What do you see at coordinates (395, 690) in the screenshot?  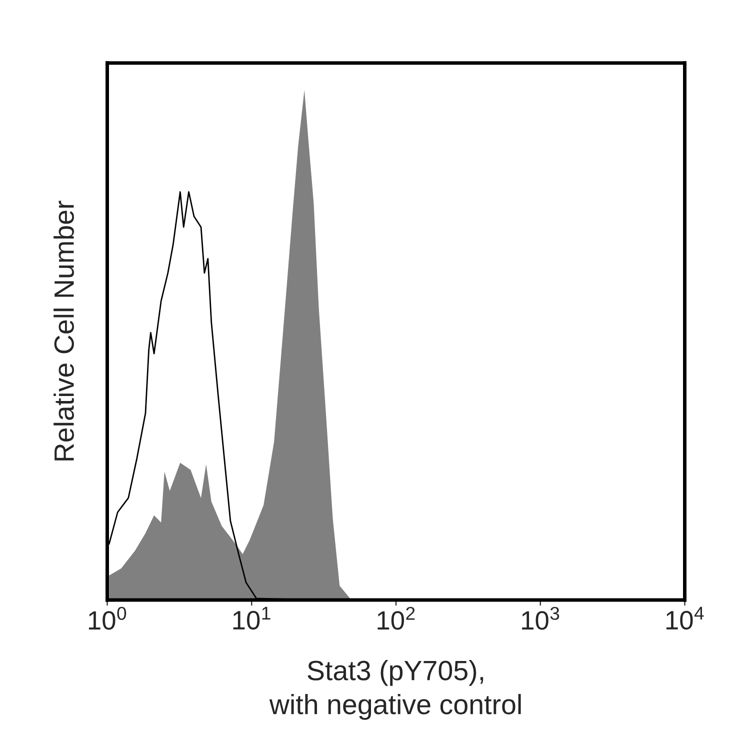 I see `x-axis-title: Stat3 (pY705), with negative control` at bounding box center [395, 690].